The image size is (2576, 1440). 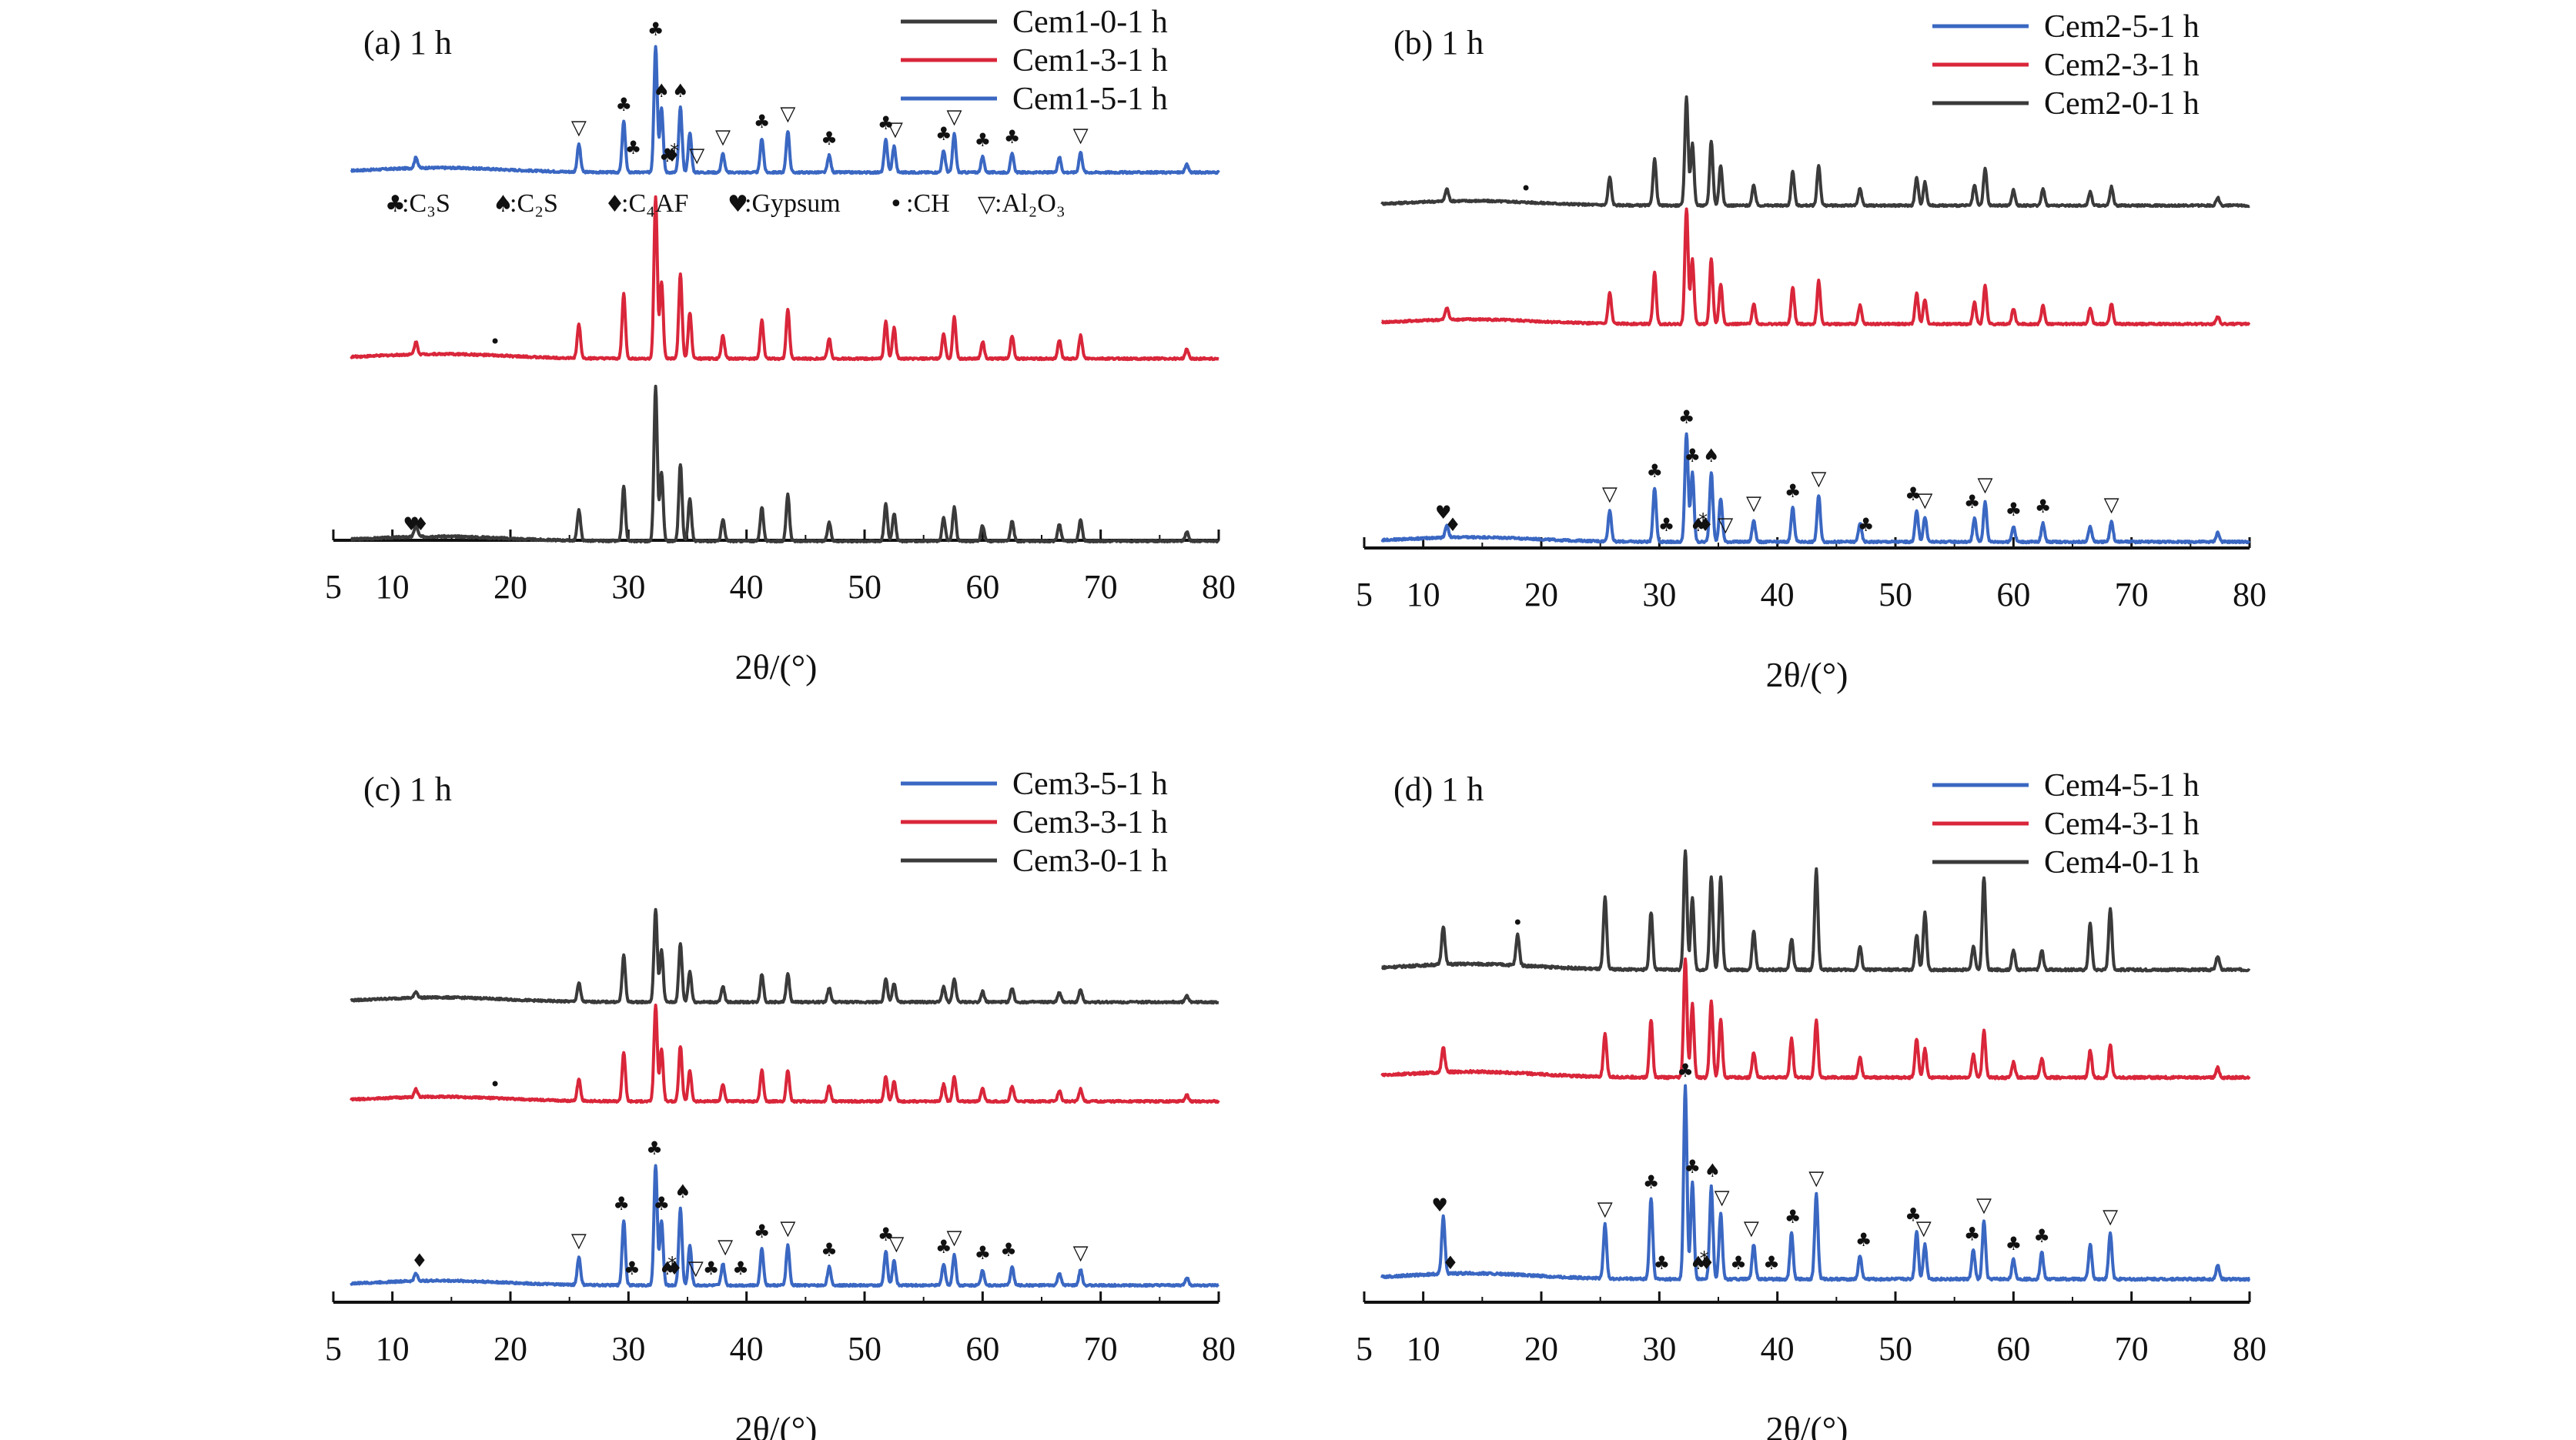 I want to click on phase-symbol: ♠, so click(x=503, y=204).